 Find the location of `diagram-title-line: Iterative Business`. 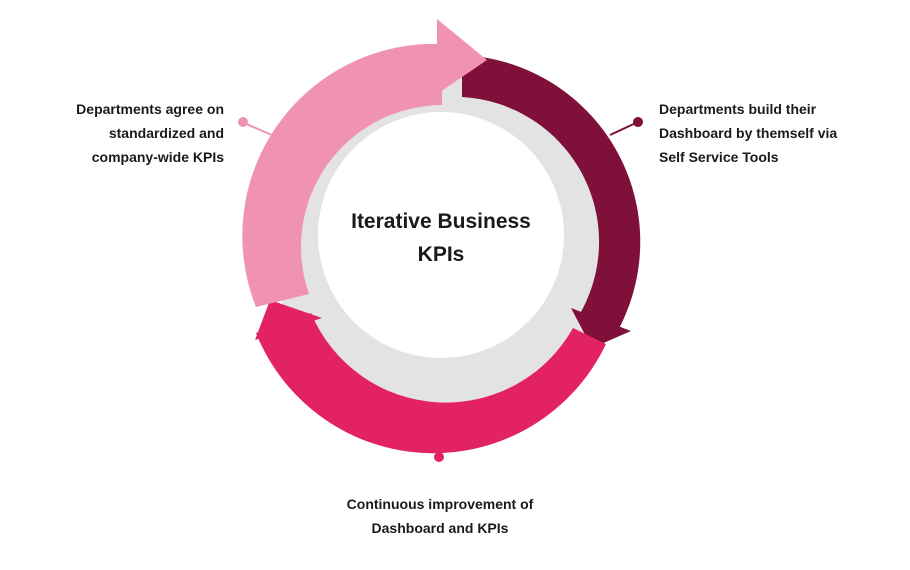

diagram-title-line: Iterative Business is located at coordinates (441, 221).